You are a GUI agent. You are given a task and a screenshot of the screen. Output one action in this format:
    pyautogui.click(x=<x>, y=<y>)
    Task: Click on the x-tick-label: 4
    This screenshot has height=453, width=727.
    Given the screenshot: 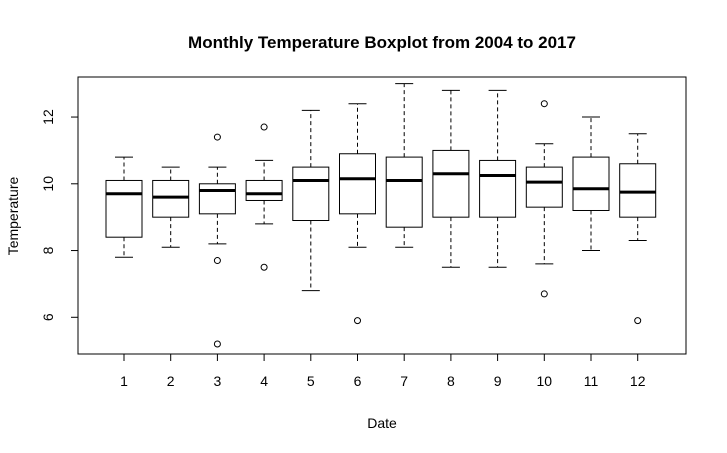 What is the action you would take?
    pyautogui.click(x=264, y=381)
    